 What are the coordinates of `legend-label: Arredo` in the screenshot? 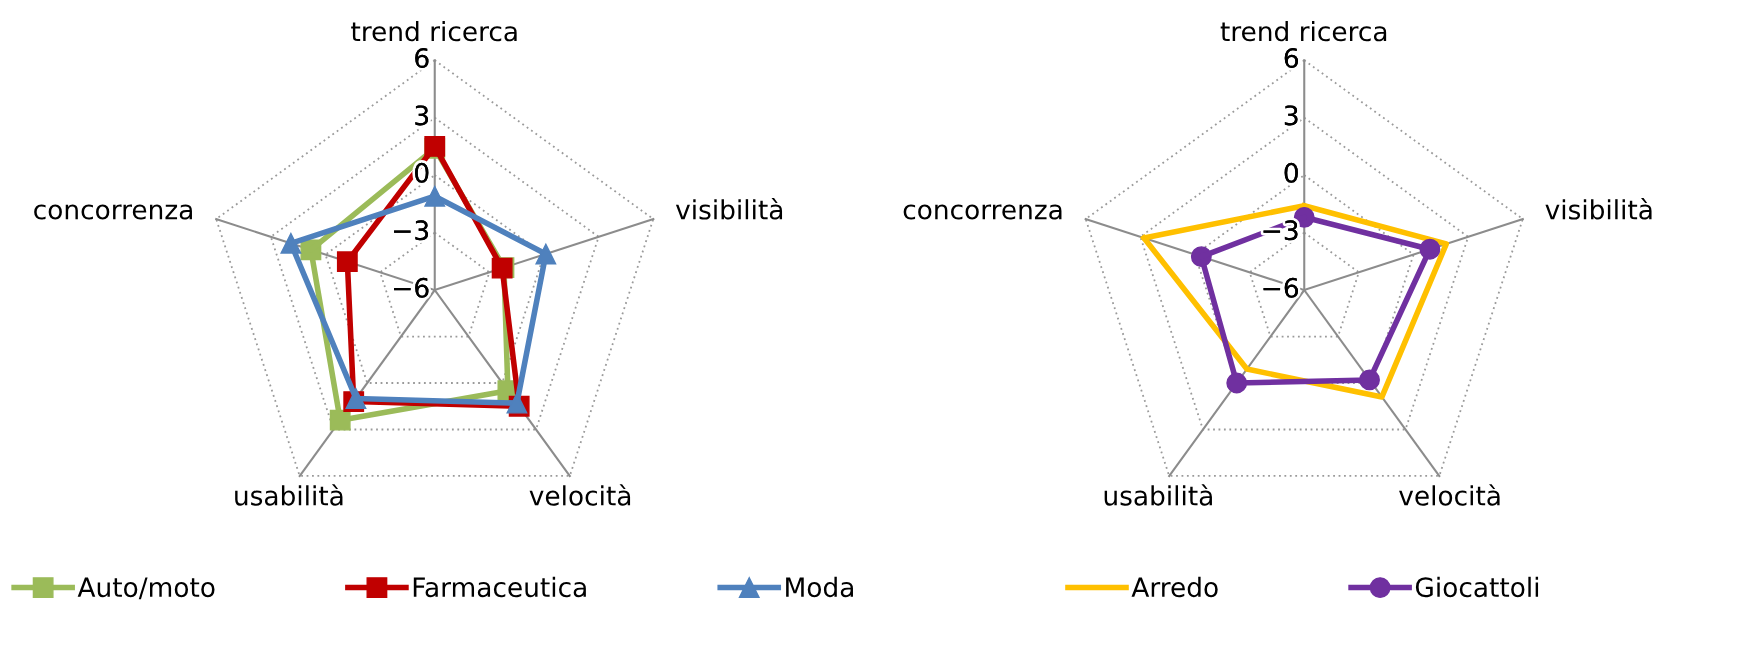 It's located at (1174, 587).